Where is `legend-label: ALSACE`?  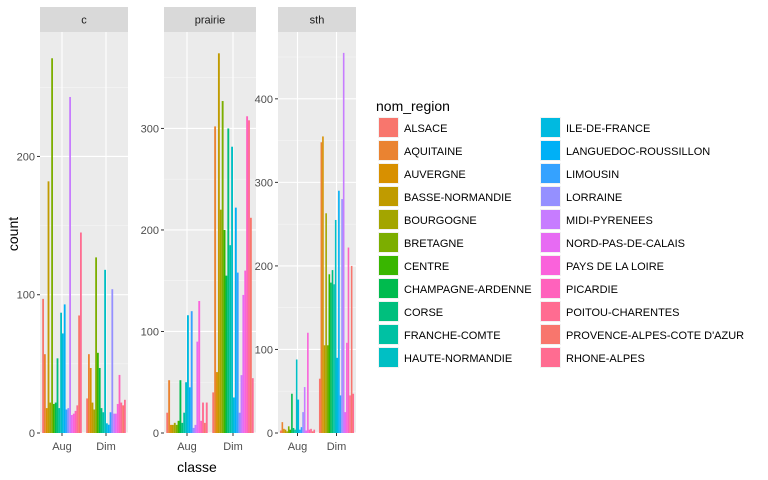 legend-label: ALSACE is located at coordinates (425, 129).